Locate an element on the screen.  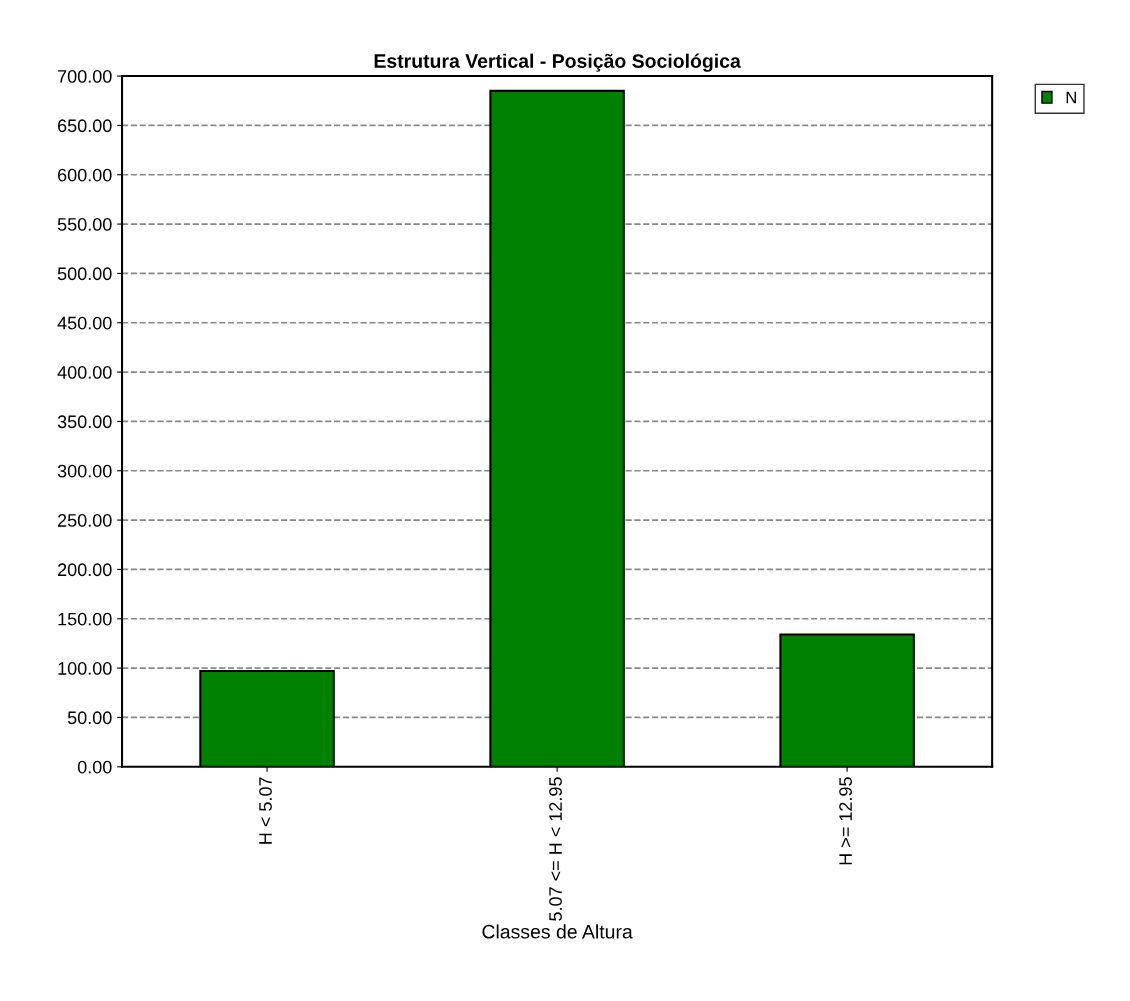
y-tick-label: 300.00 is located at coordinates (84, 471).